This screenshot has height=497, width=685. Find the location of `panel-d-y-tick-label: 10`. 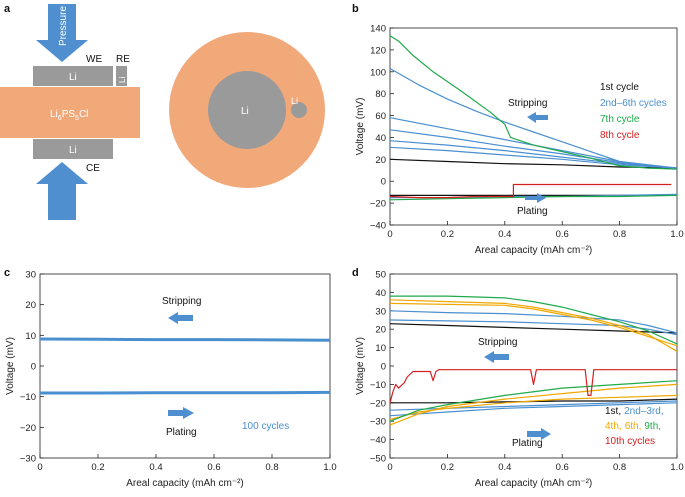

panel-d-y-tick-label: 10 is located at coordinates (380, 348).